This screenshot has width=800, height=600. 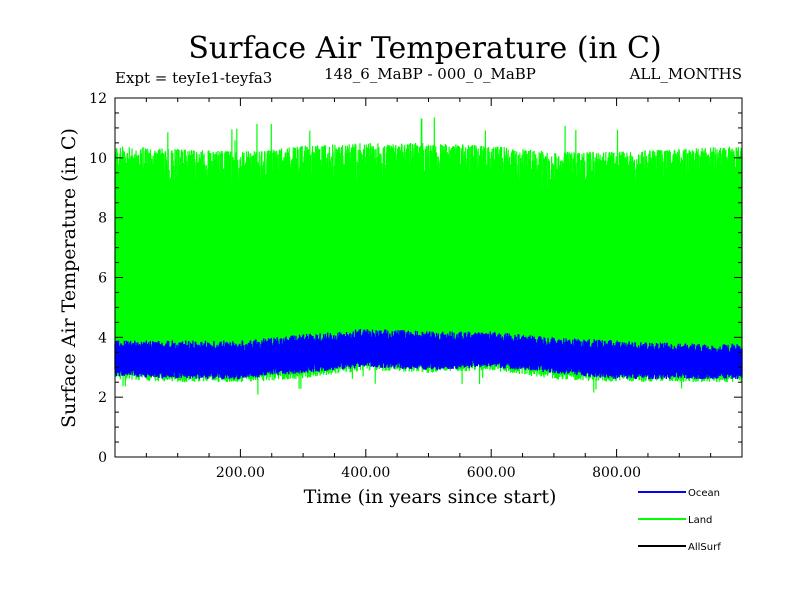 What do you see at coordinates (704, 493) in the screenshot?
I see `legend-label-ocean: Ocean` at bounding box center [704, 493].